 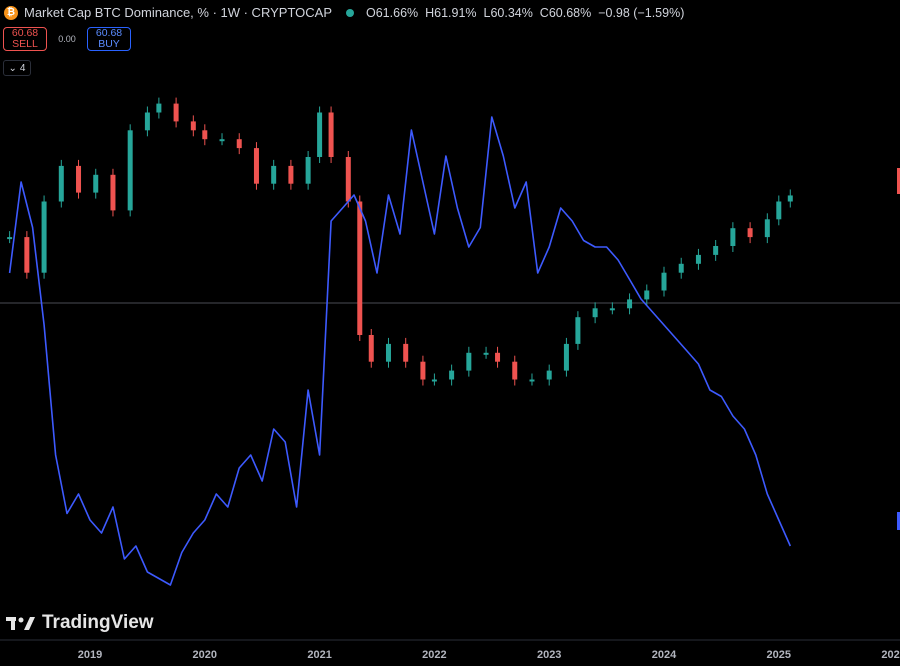 What do you see at coordinates (12, 68) in the screenshot?
I see `chevron-down-icon: ⌄` at bounding box center [12, 68].